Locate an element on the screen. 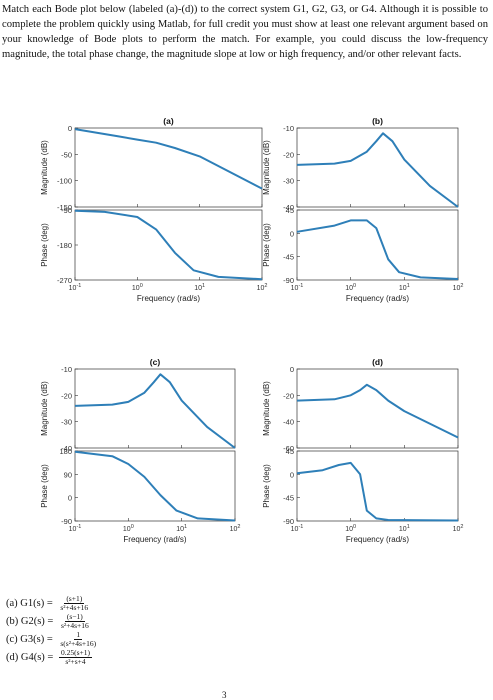 This screenshot has width=493, height=700. plot-c-phase-curve is located at coordinates (155, 486).